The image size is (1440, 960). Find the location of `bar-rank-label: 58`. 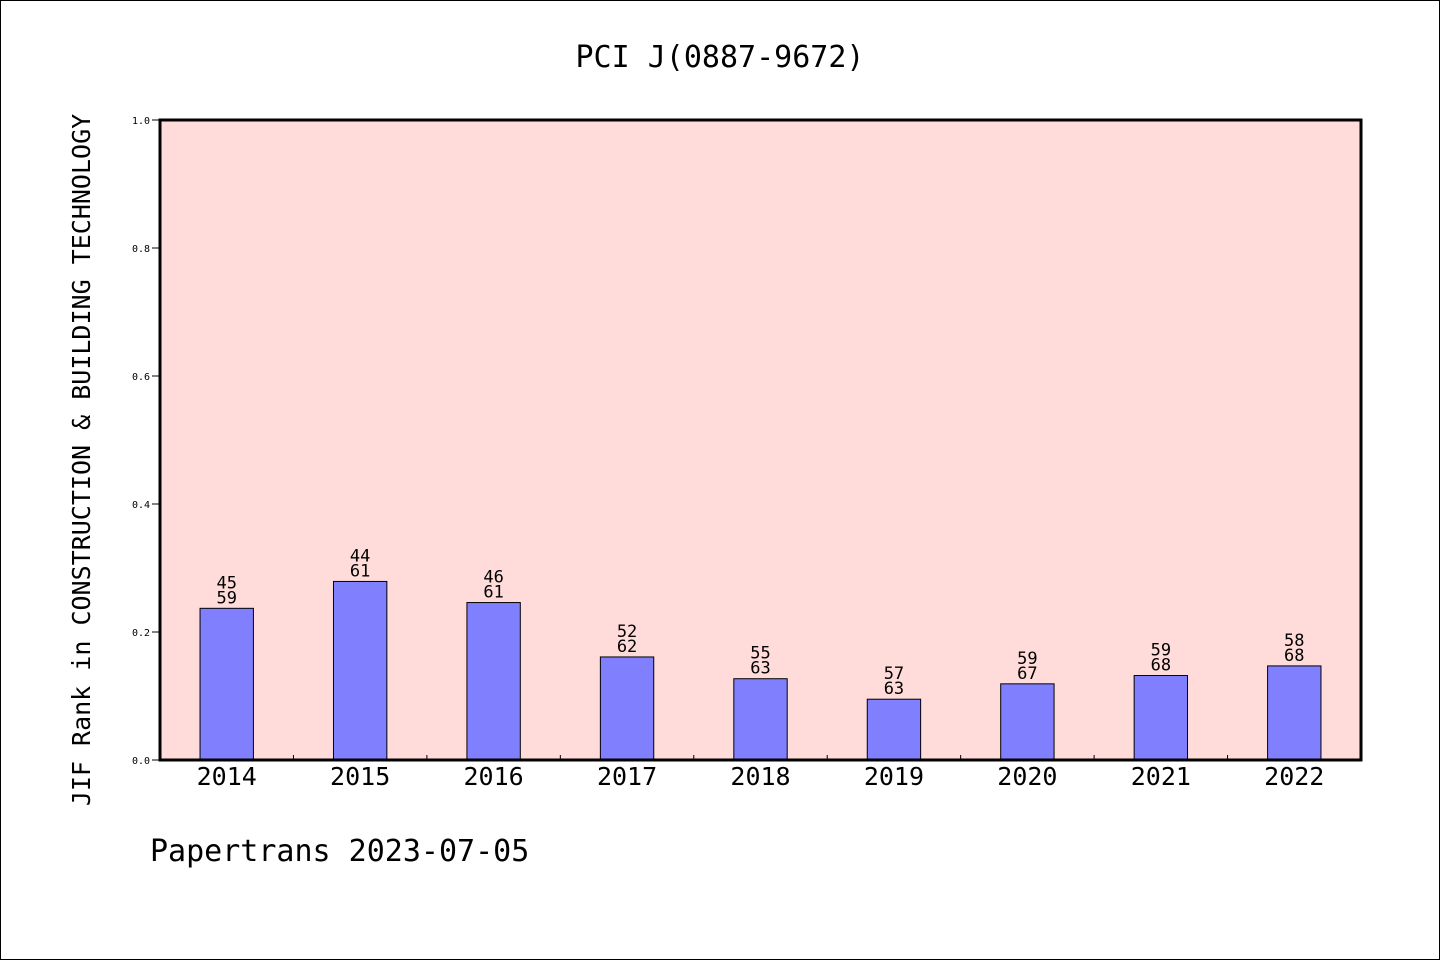

bar-rank-label: 58 is located at coordinates (1294, 641).